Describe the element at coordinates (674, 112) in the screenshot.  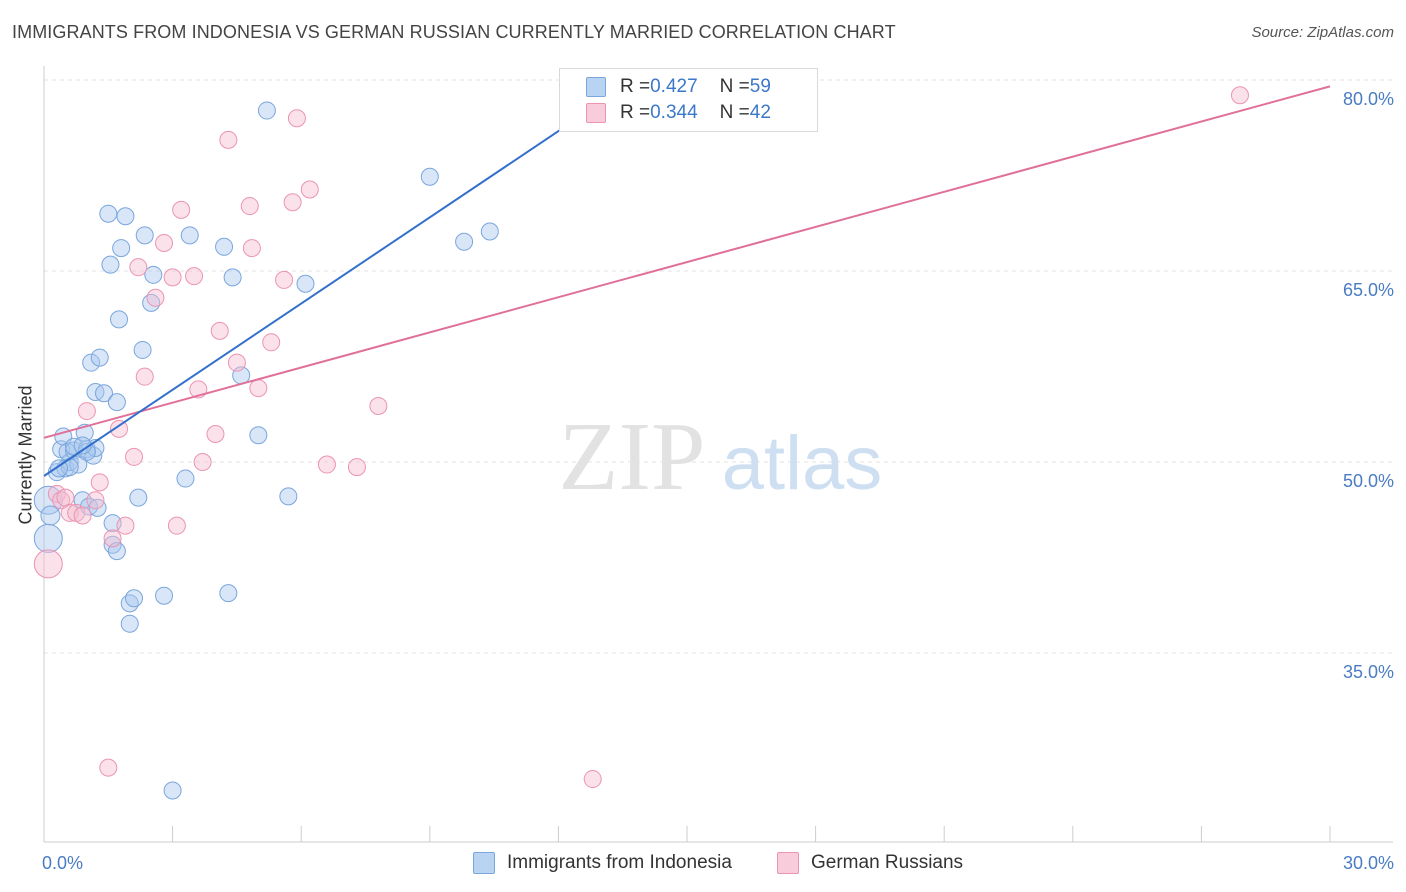
I see `legend-r-value: 0.344` at that location.